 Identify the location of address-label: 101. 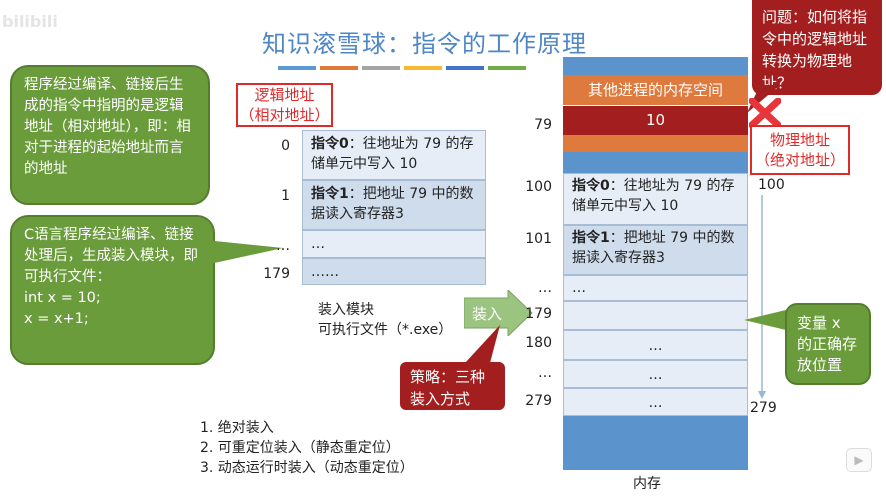
(538, 239).